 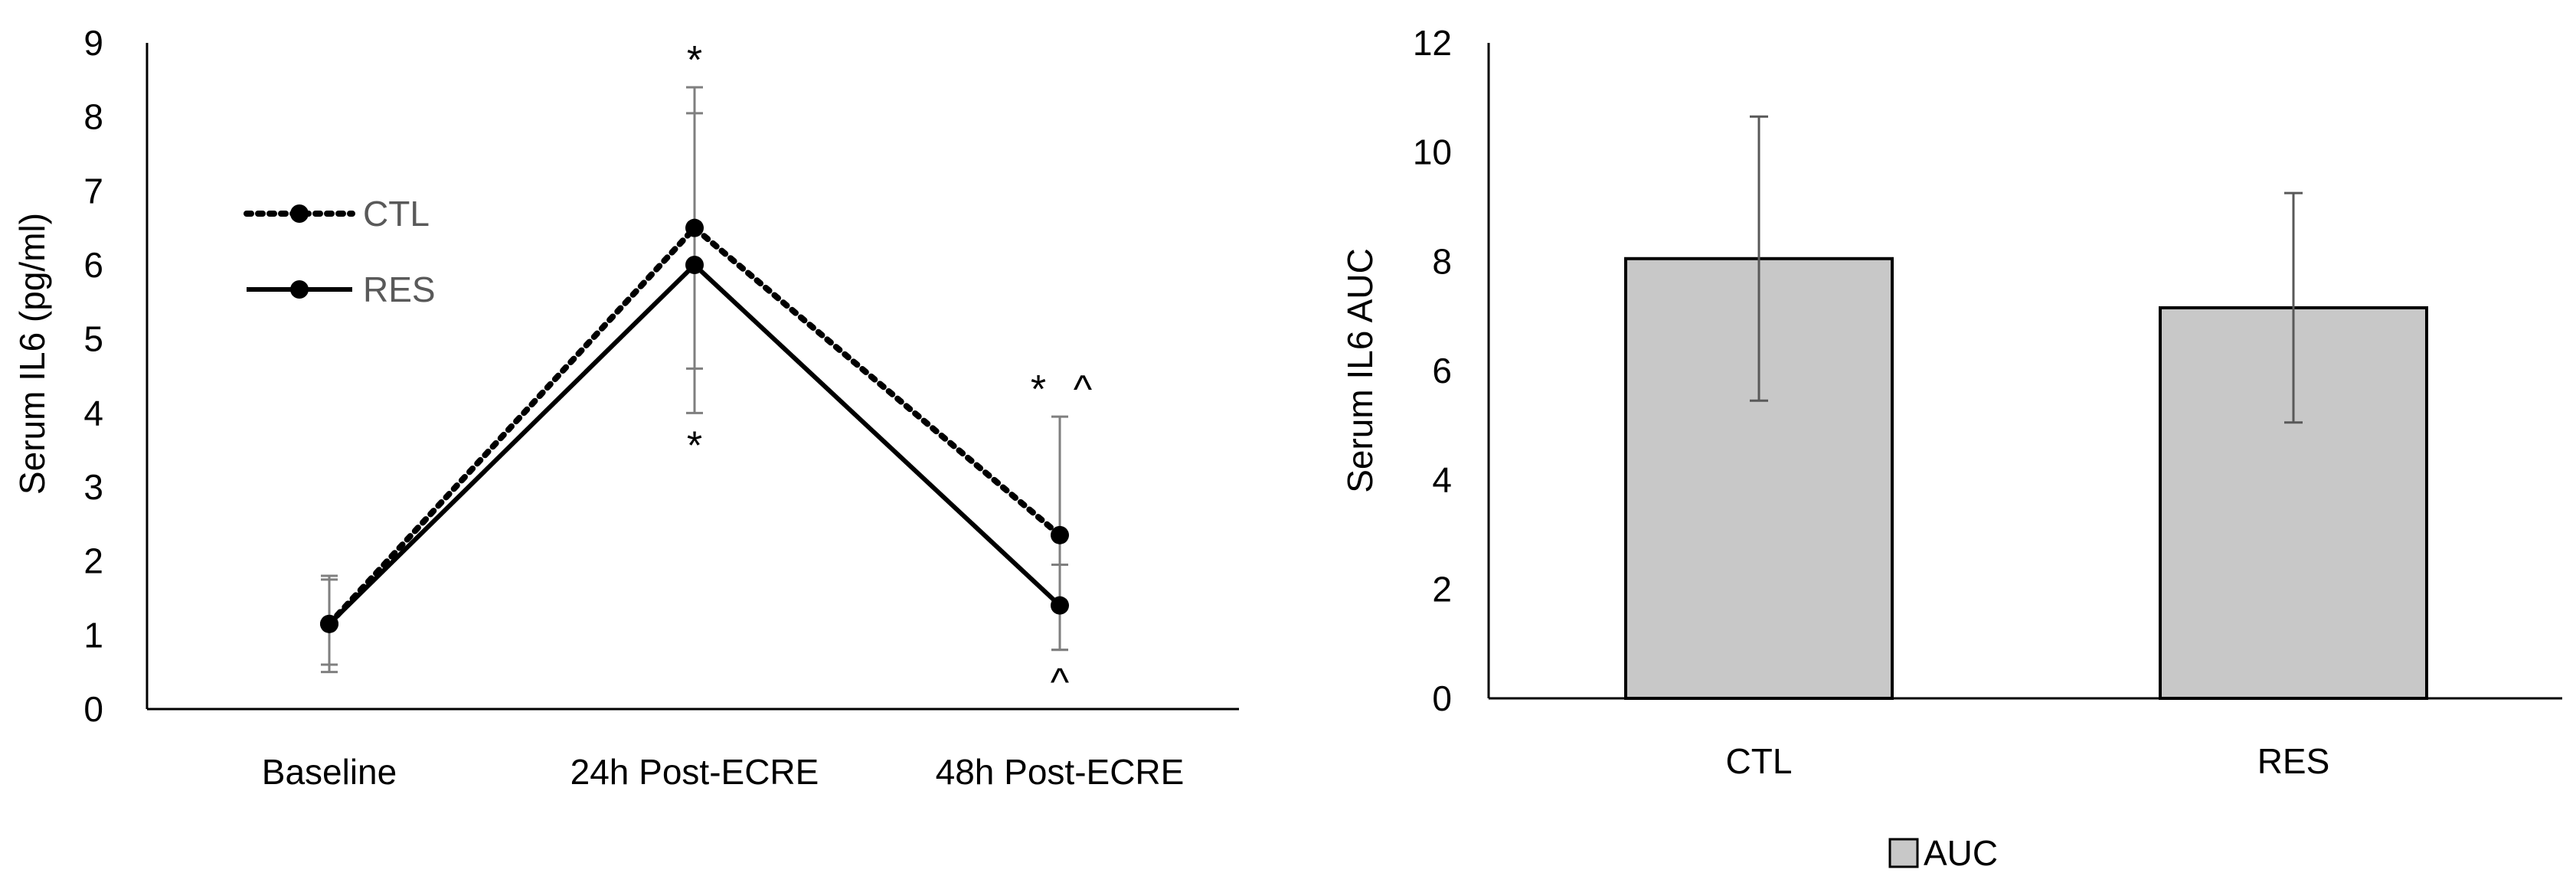 What do you see at coordinates (397, 214) in the screenshot?
I see `legend-label-ctl: CTL` at bounding box center [397, 214].